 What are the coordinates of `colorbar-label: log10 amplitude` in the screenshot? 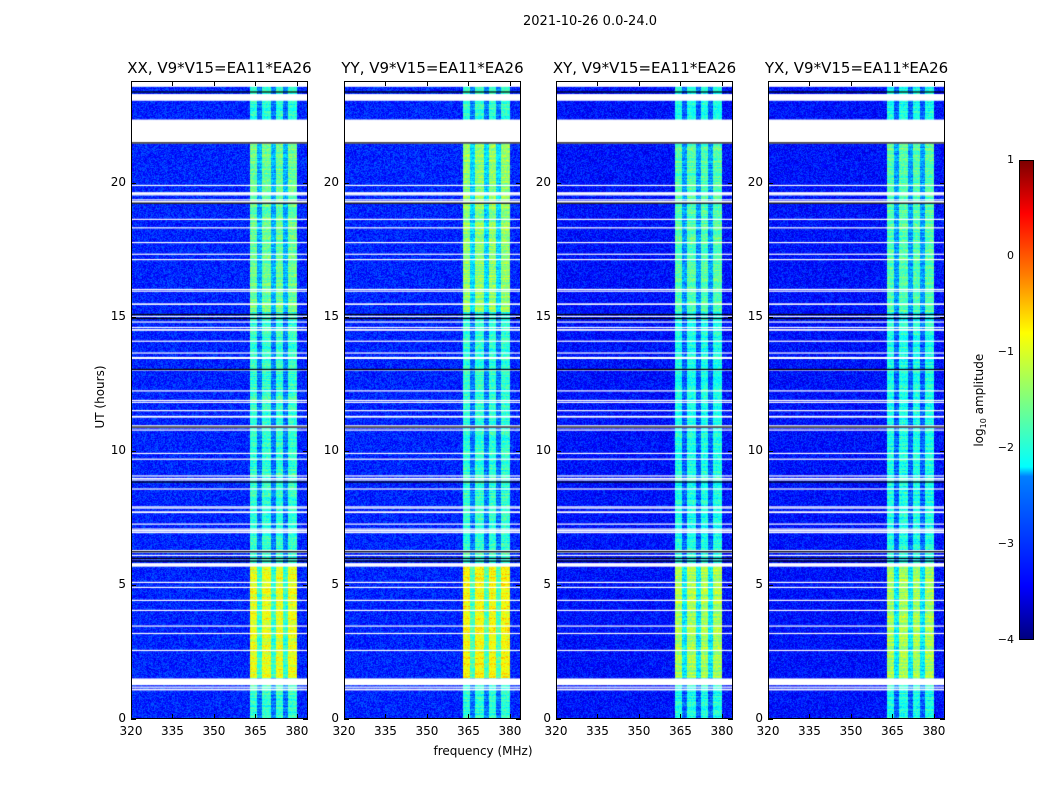 It's located at (980, 400).